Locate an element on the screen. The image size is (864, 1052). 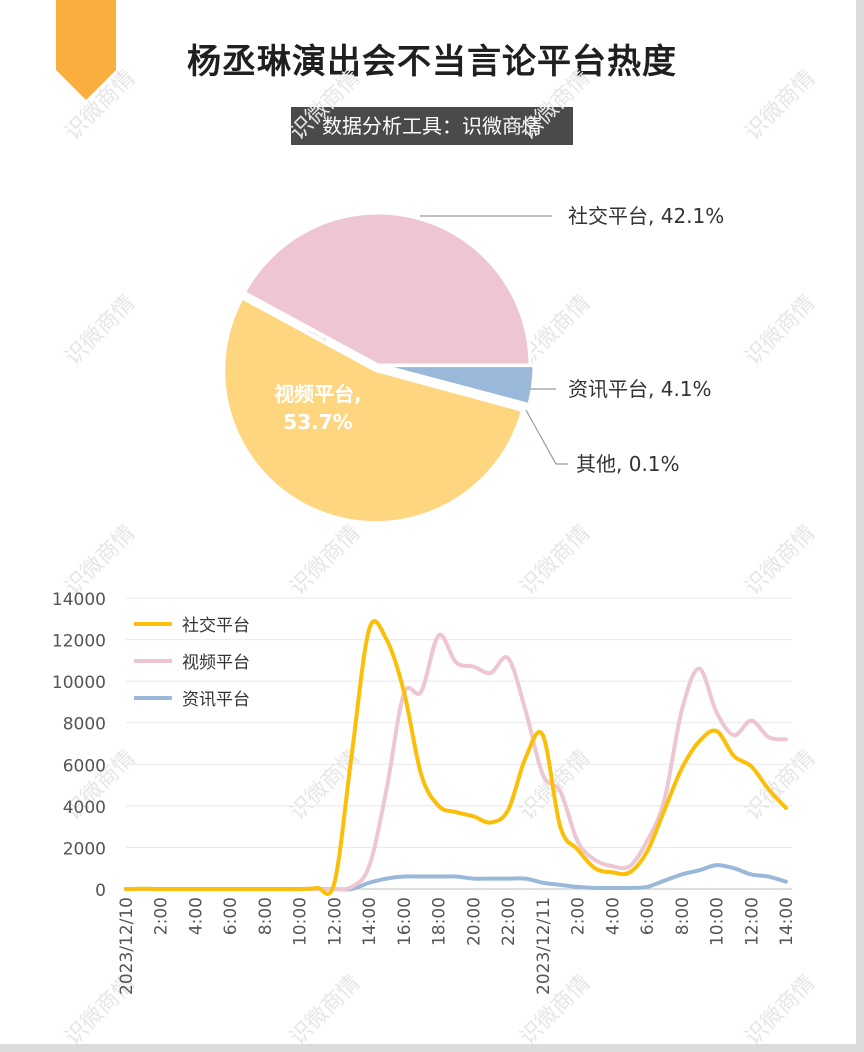
pie-label-news: 资讯平台, 4.1% is located at coordinates (640, 389).